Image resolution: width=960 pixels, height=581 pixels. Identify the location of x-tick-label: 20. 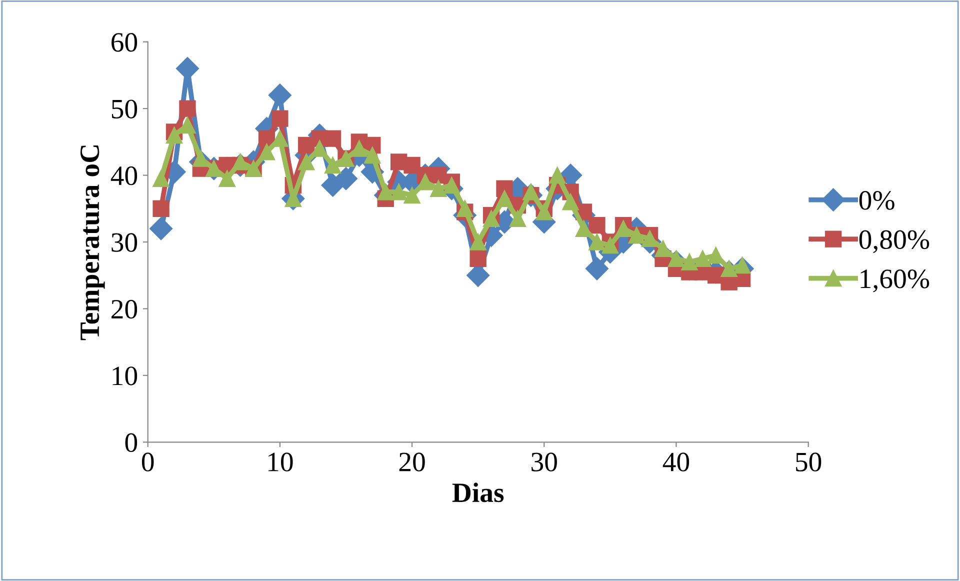
(412, 462).